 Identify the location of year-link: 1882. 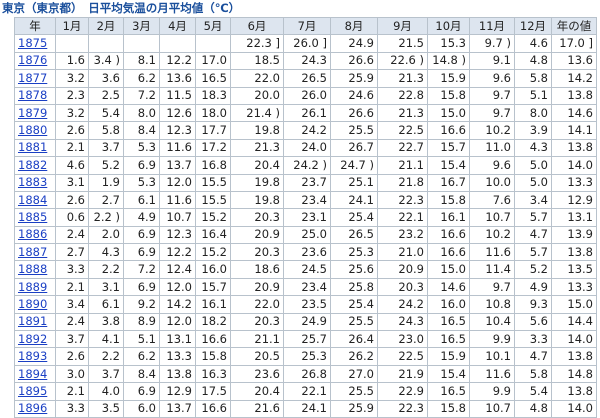
(33, 164).